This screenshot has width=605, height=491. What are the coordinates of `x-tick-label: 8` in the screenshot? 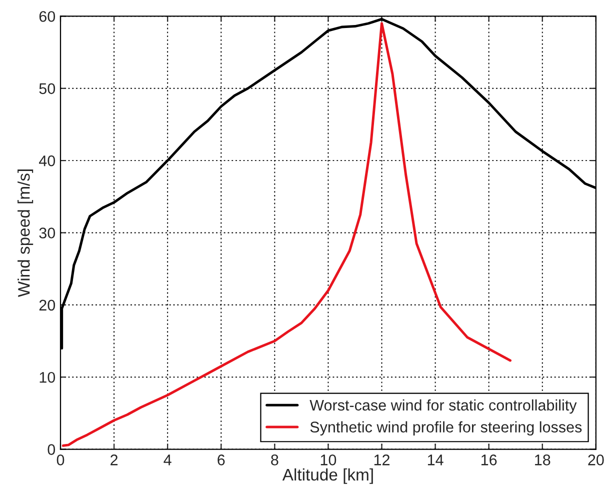 It's located at (274, 460).